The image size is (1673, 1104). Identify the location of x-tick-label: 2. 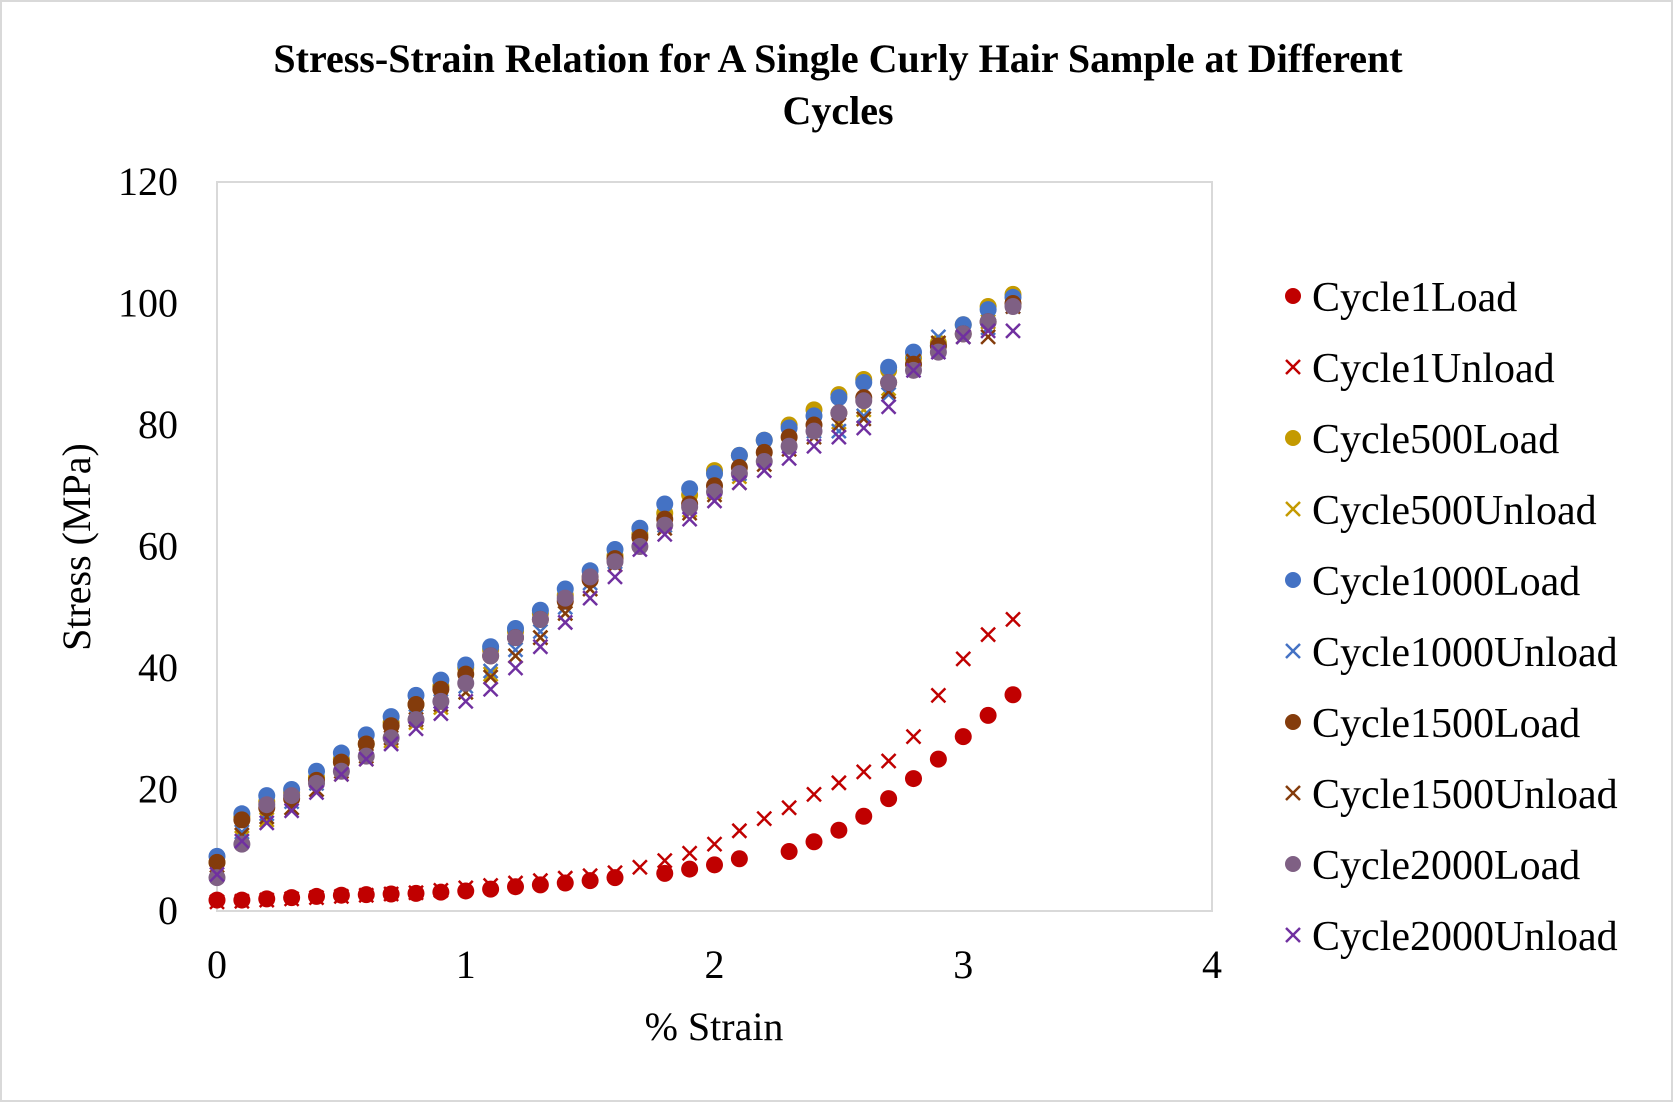
(715, 964).